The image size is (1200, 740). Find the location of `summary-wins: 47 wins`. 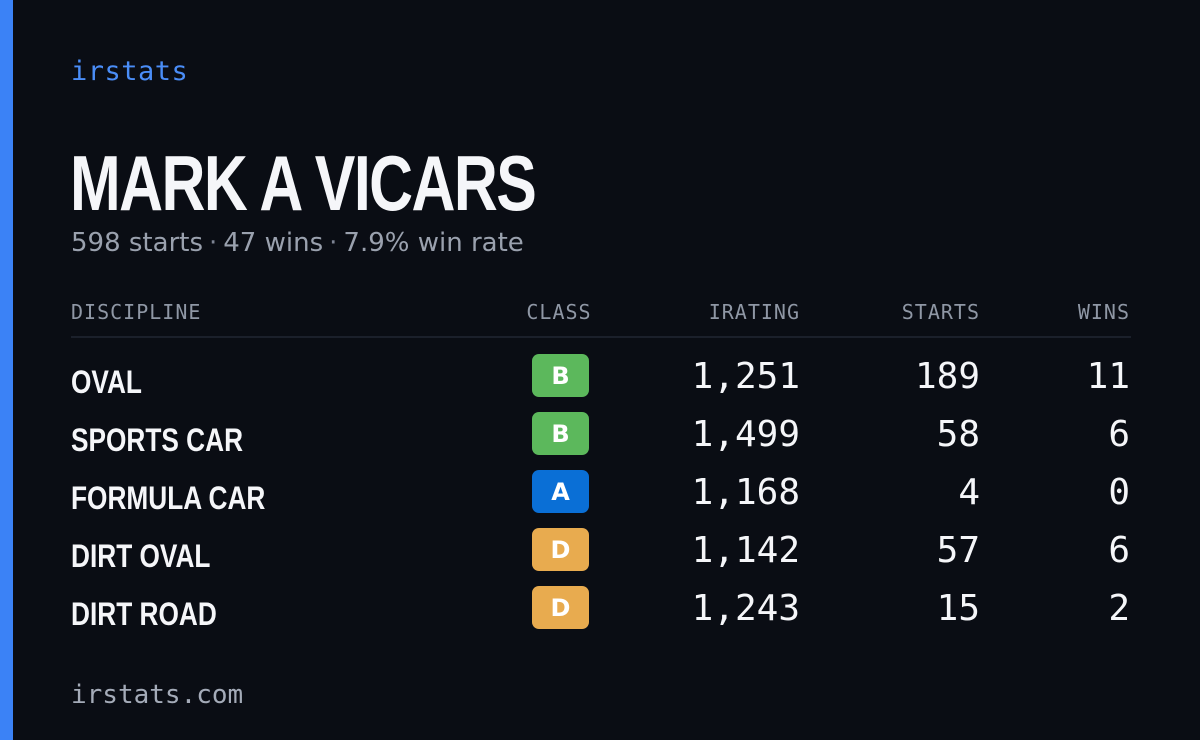

summary-wins: 47 wins is located at coordinates (273, 243).